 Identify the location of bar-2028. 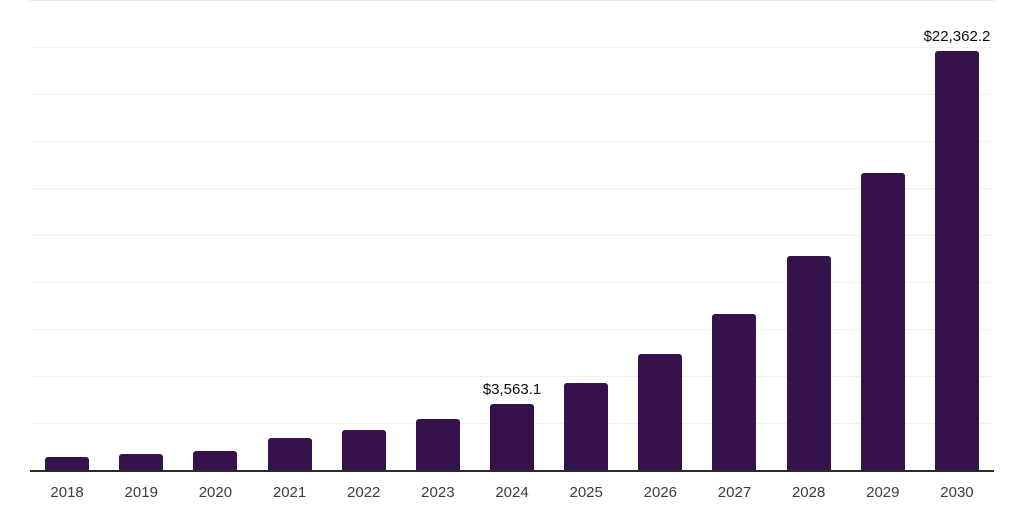
(808, 363).